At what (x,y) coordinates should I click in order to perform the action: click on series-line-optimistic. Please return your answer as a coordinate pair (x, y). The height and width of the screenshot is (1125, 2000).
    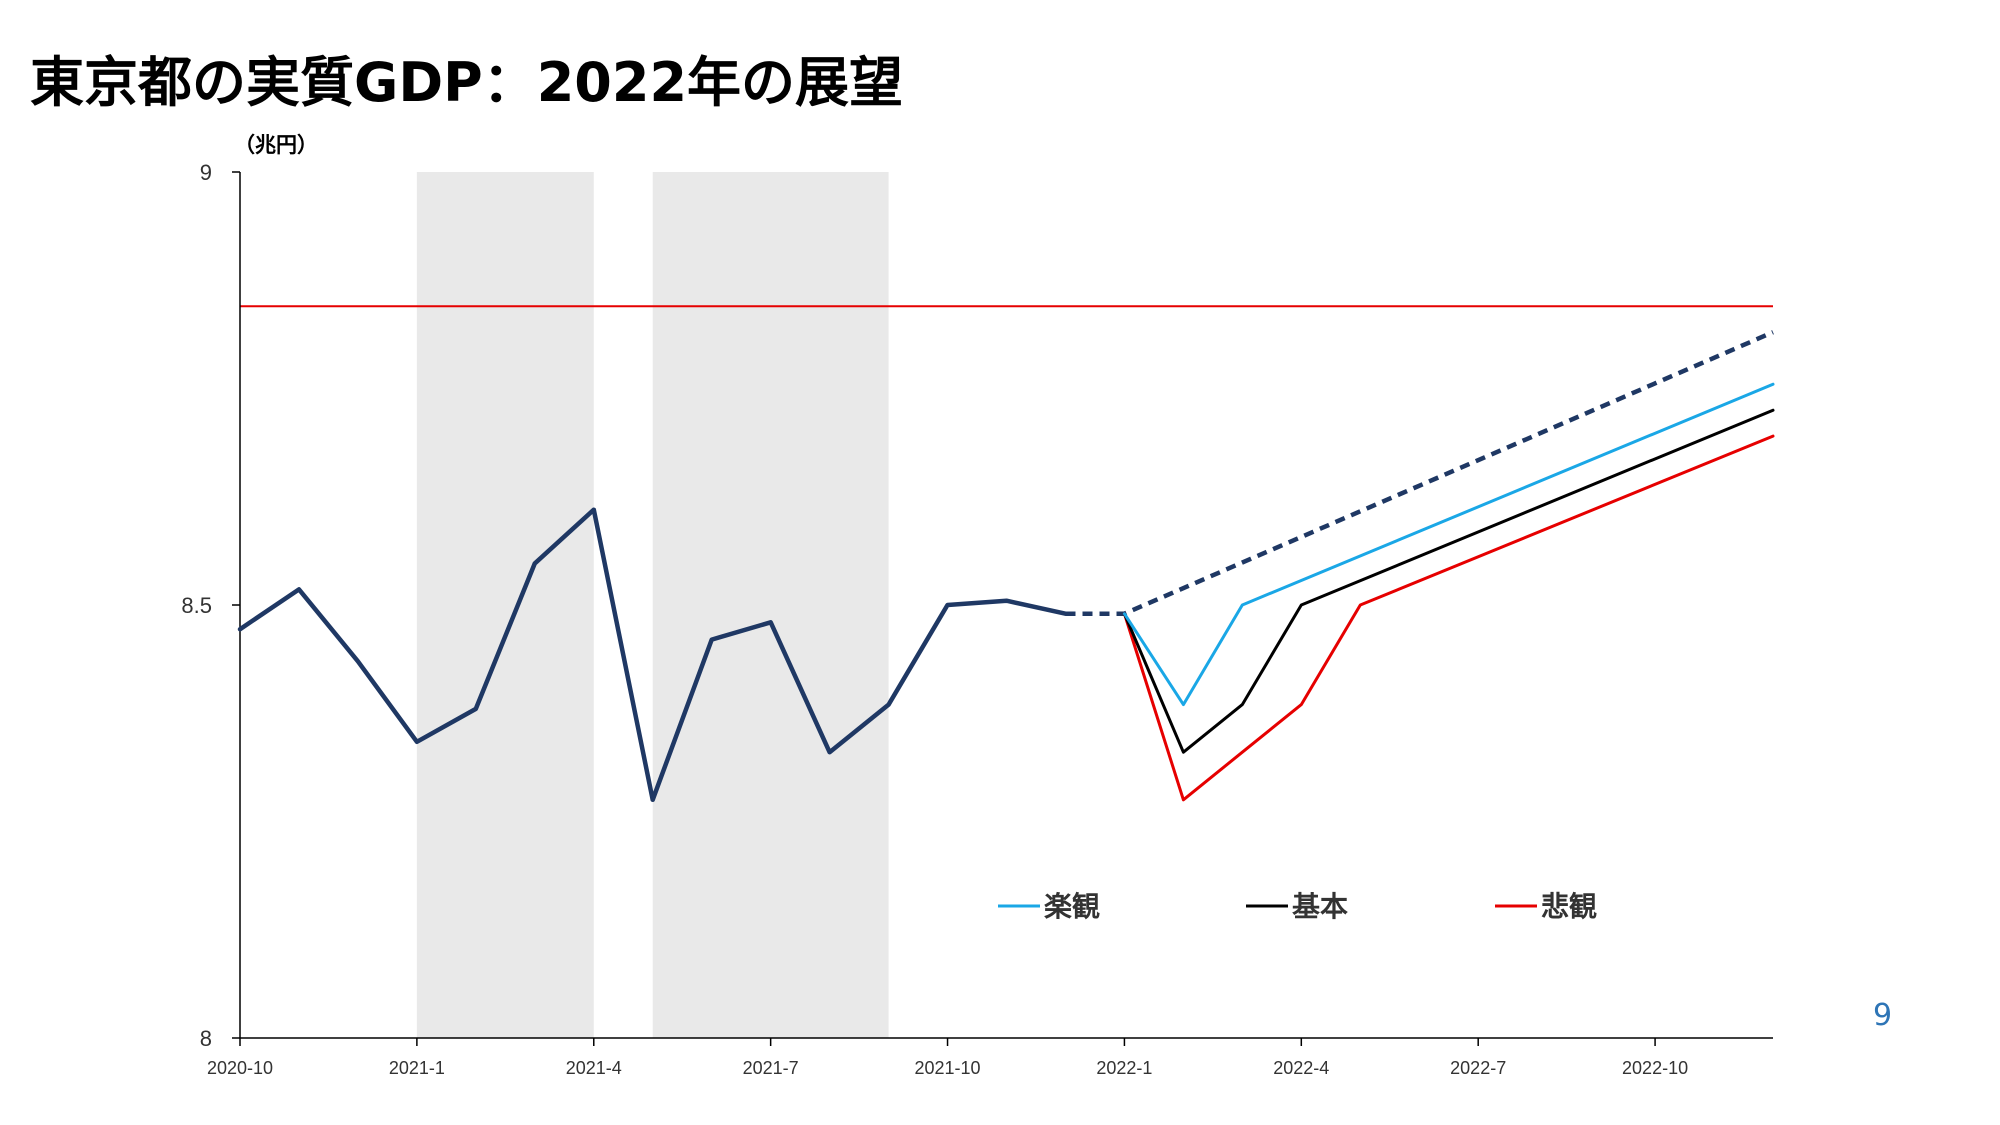
    Looking at the image, I should click on (1448, 544).